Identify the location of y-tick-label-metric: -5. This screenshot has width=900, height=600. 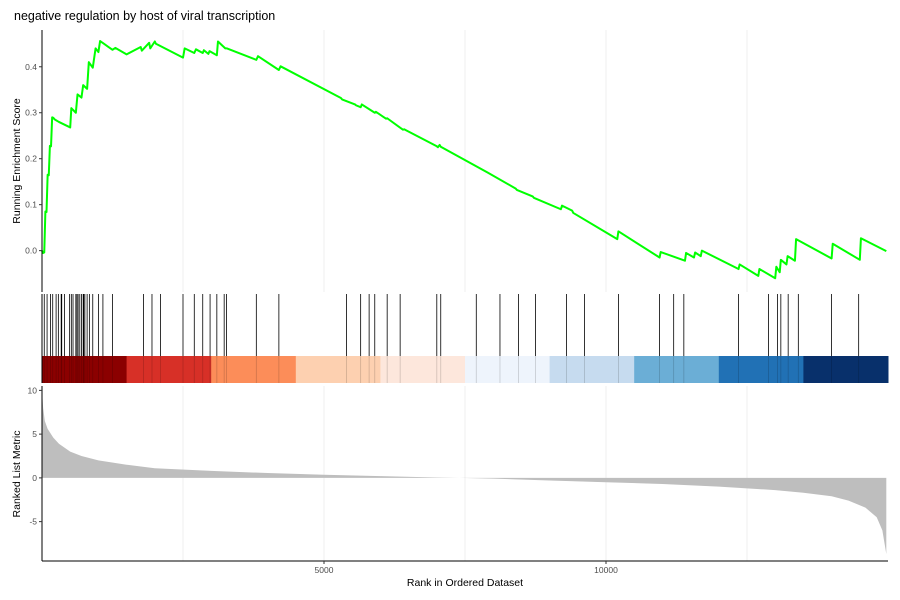
(33, 522).